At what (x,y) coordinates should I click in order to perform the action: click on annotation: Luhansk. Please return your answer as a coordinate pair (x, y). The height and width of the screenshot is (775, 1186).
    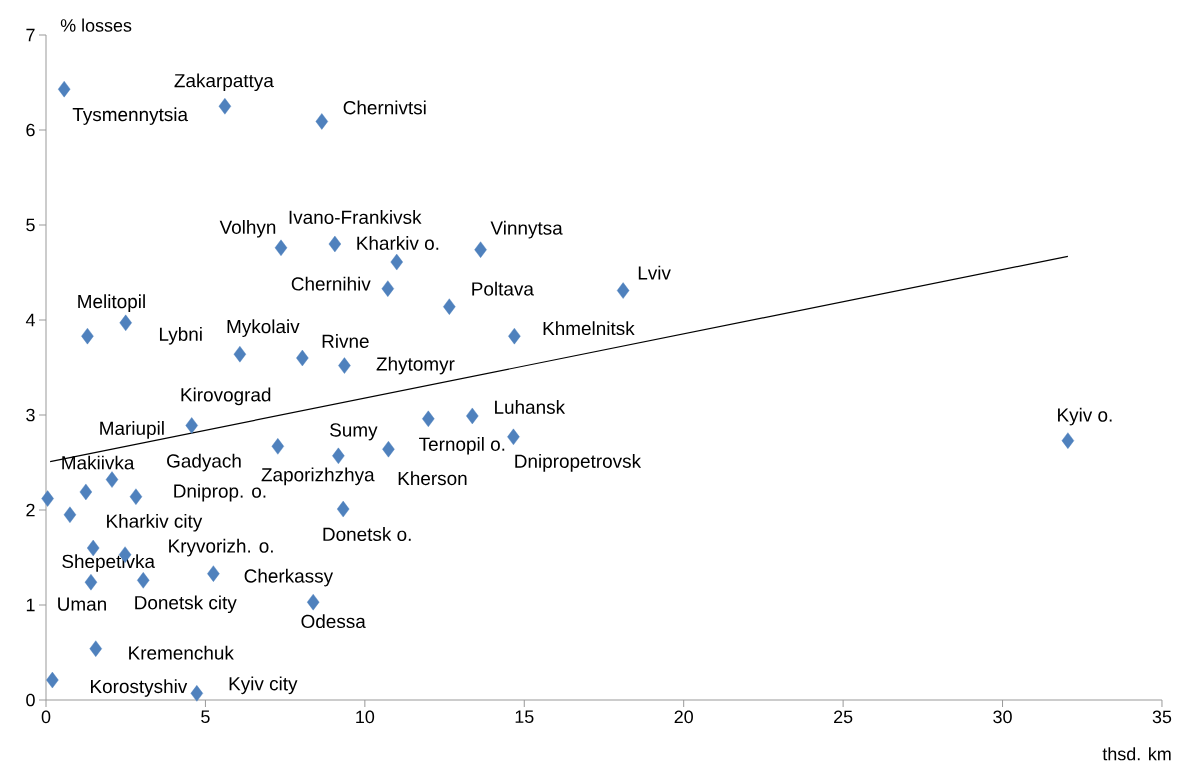
    Looking at the image, I should click on (530, 407).